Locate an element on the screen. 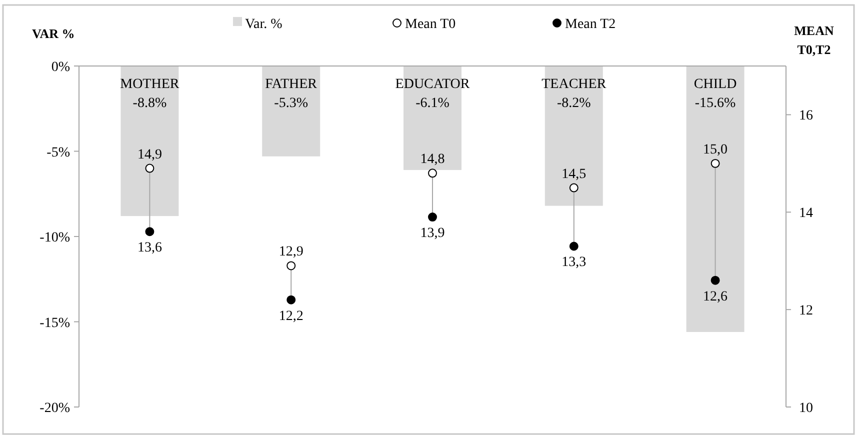  data-label: -15.6% is located at coordinates (715, 103).